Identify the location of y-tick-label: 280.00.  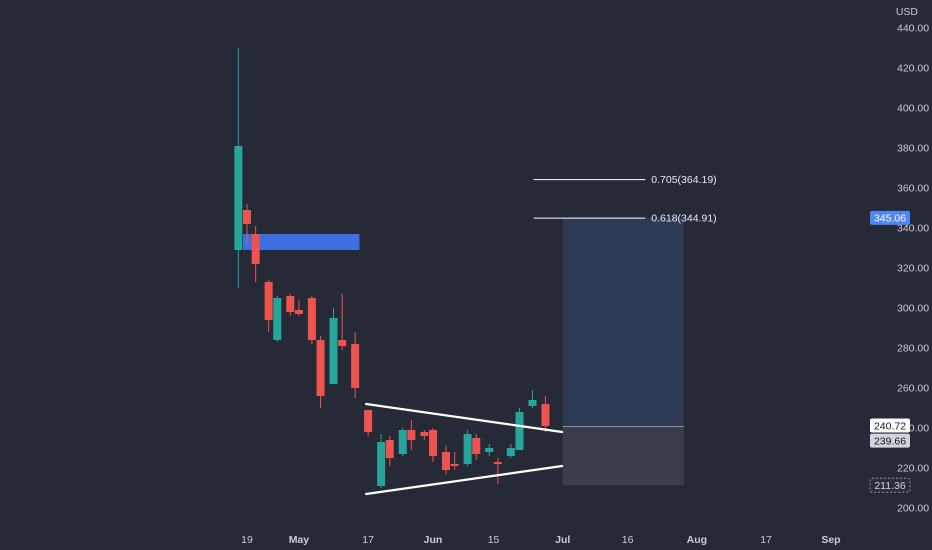
(913, 349).